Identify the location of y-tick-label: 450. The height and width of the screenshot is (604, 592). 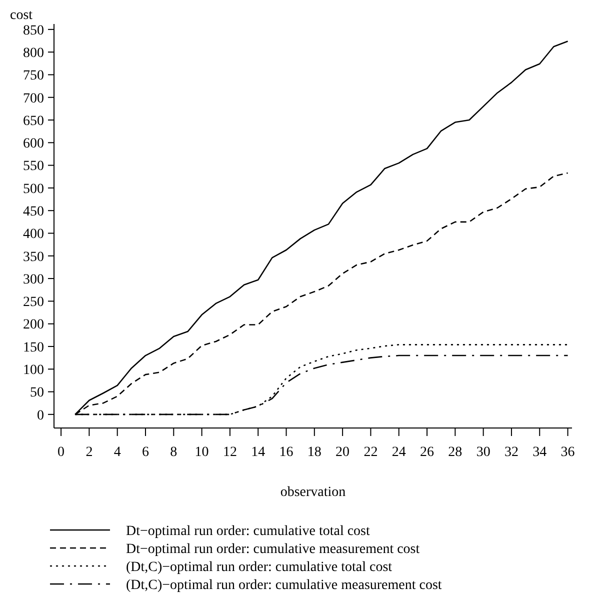
(33, 212).